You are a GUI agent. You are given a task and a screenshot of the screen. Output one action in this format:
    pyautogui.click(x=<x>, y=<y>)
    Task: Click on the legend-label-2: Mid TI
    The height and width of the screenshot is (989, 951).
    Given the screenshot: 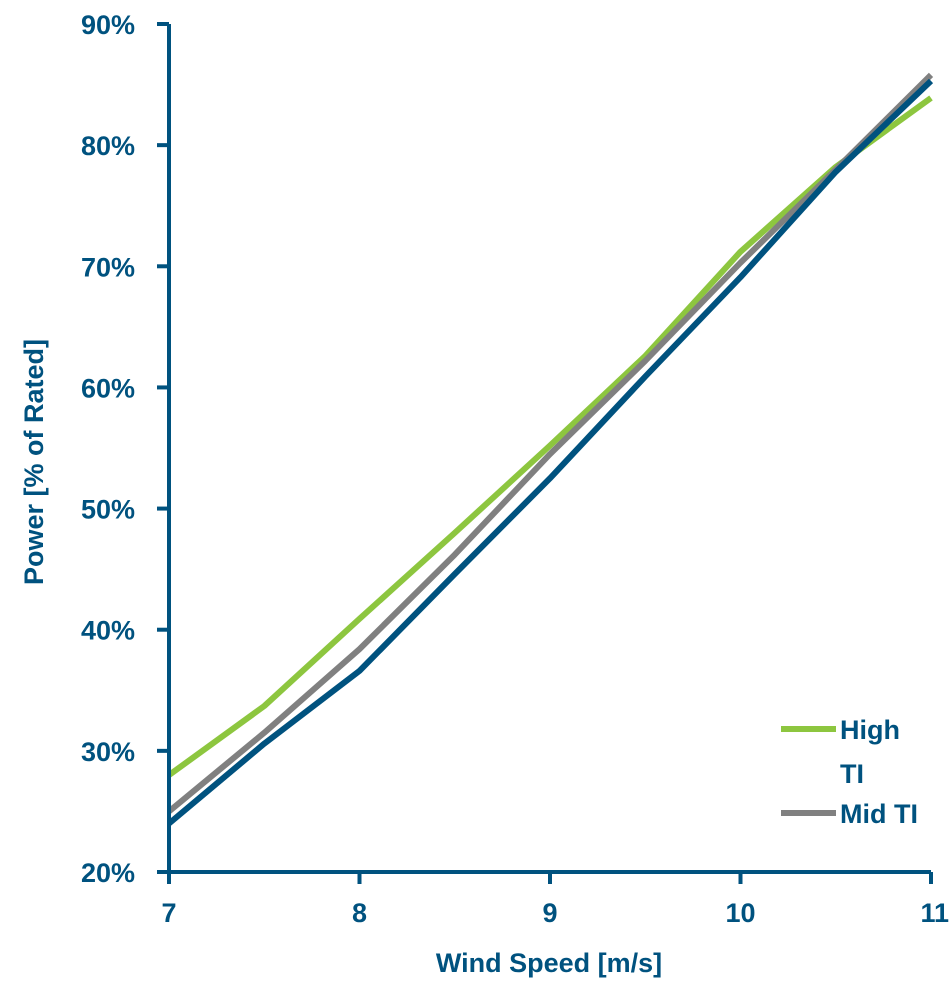 What is the action you would take?
    pyautogui.click(x=879, y=814)
    